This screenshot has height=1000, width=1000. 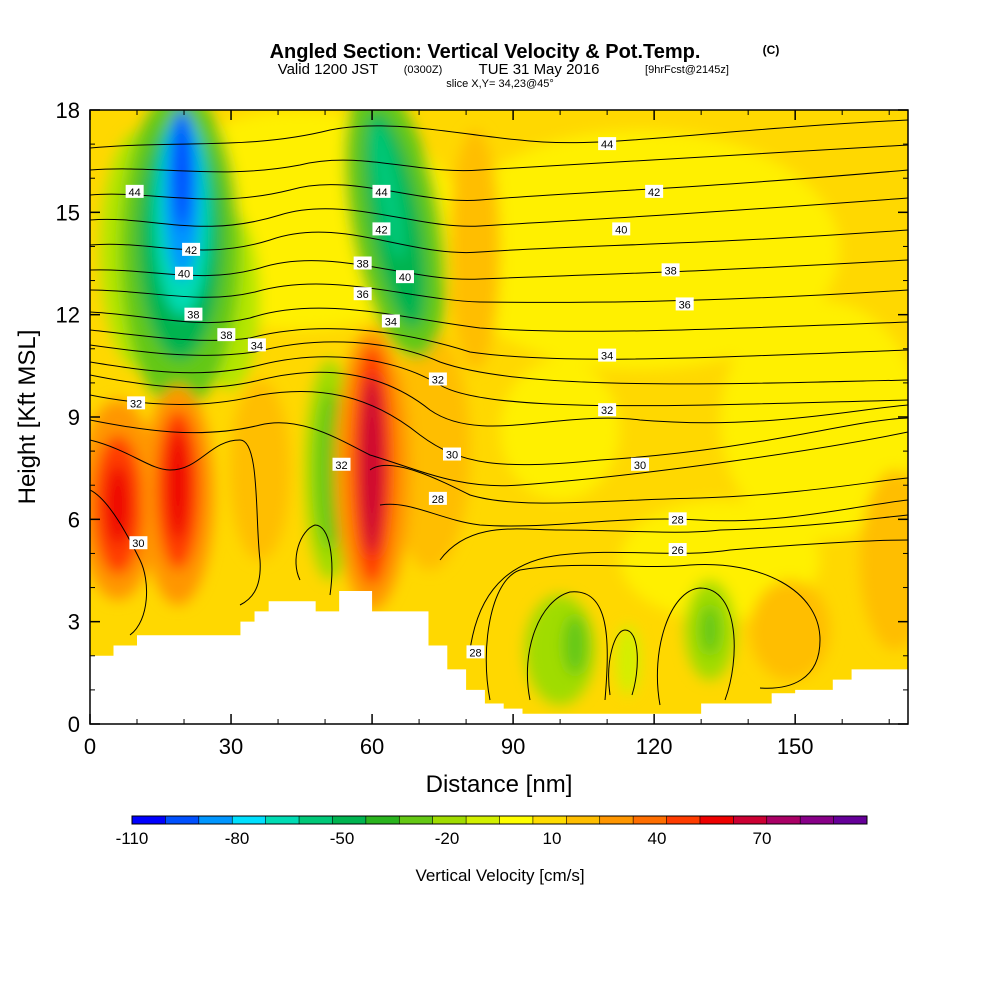 What do you see at coordinates (74, 724) in the screenshot?
I see `y-tick-label: 0` at bounding box center [74, 724].